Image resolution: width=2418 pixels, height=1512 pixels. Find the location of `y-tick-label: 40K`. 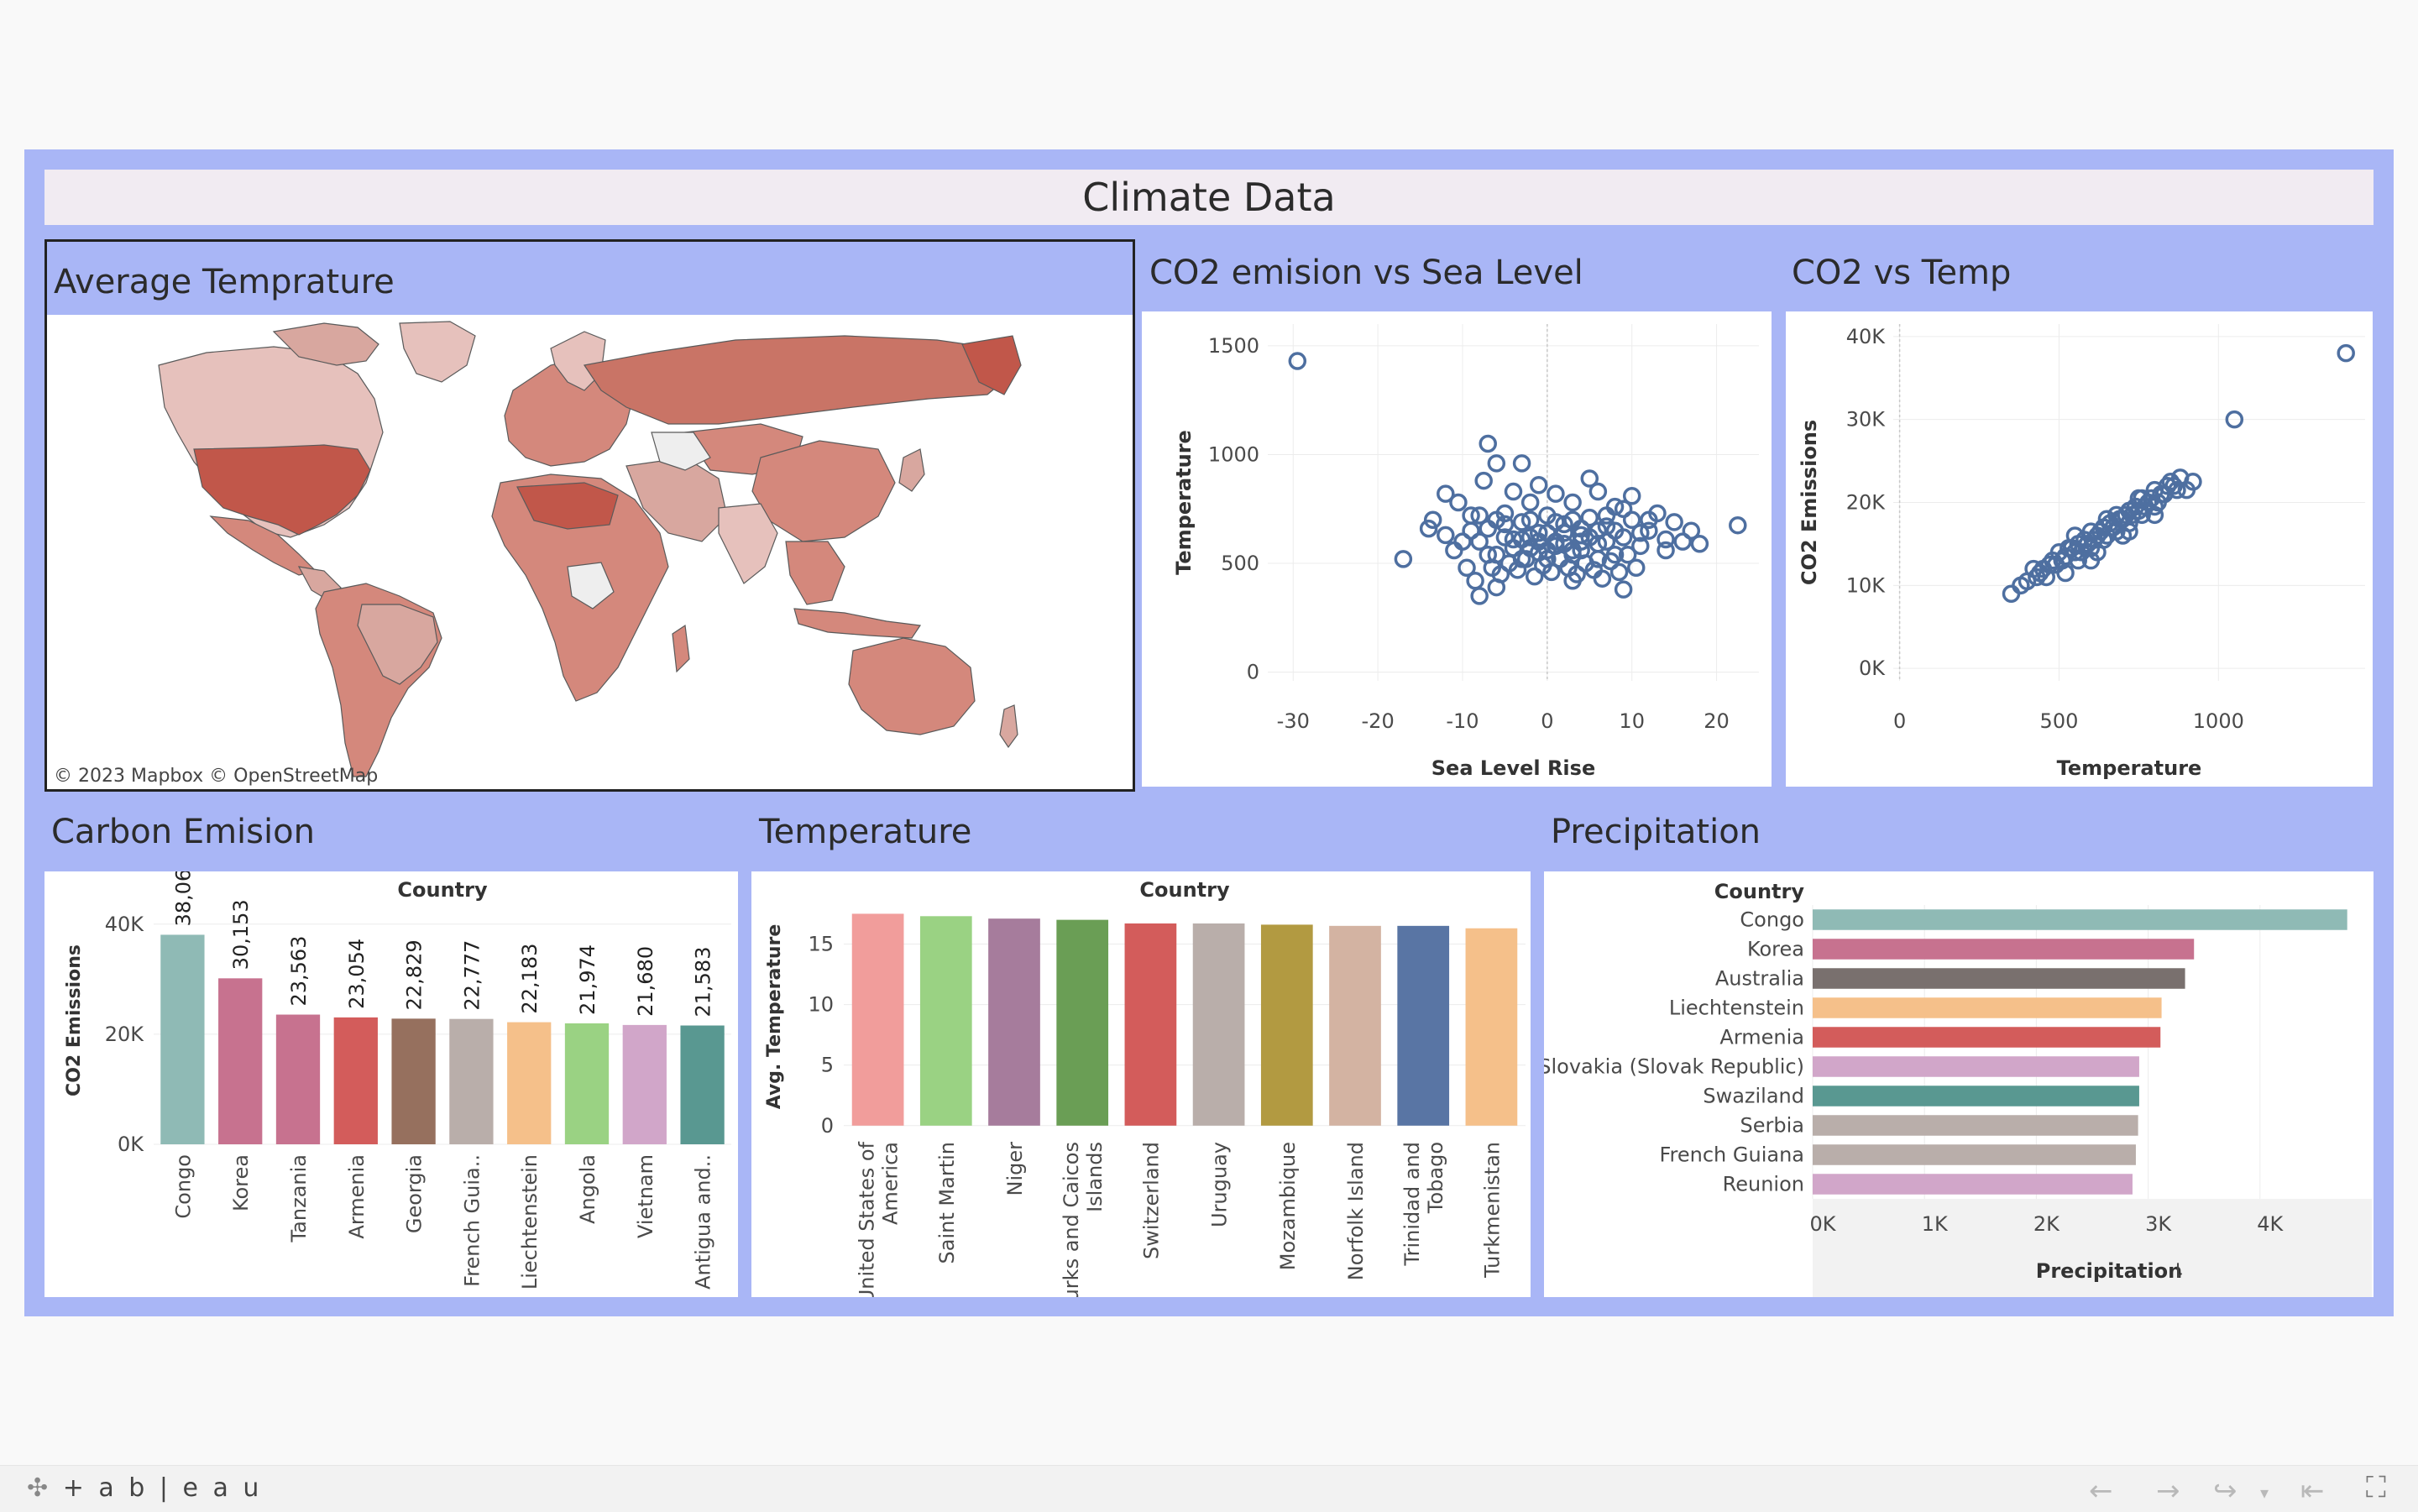

y-tick-label: 40K is located at coordinates (1866, 336).